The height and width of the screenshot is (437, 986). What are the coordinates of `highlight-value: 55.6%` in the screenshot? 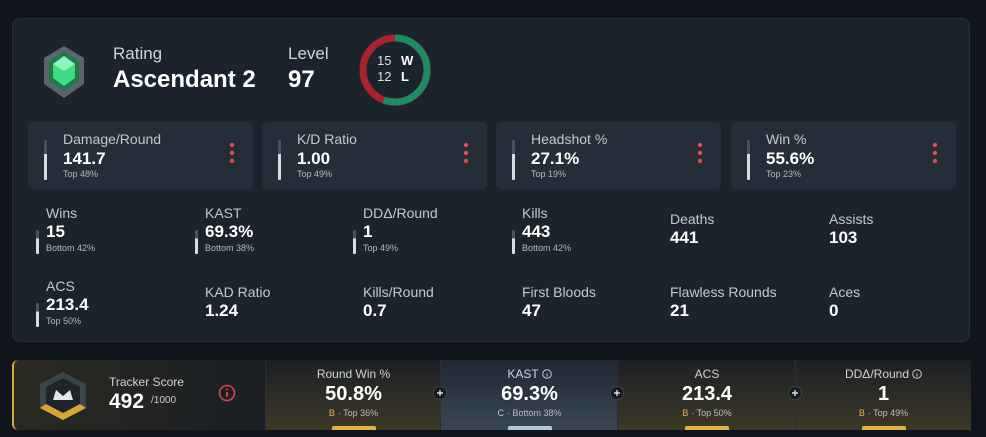 It's located at (790, 158).